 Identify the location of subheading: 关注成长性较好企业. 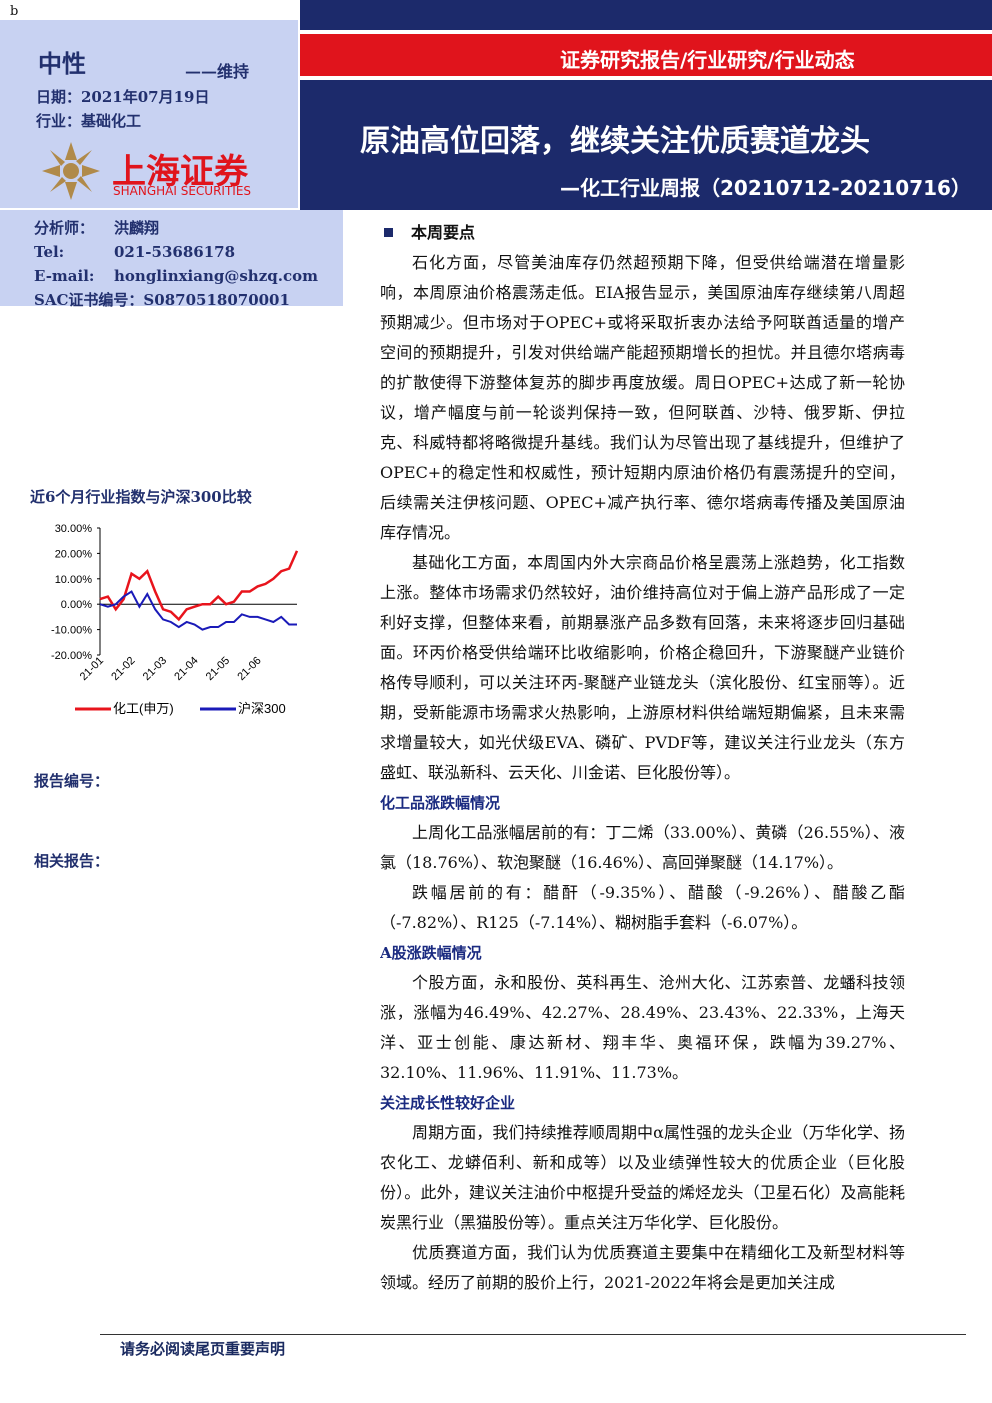
(448, 1103).